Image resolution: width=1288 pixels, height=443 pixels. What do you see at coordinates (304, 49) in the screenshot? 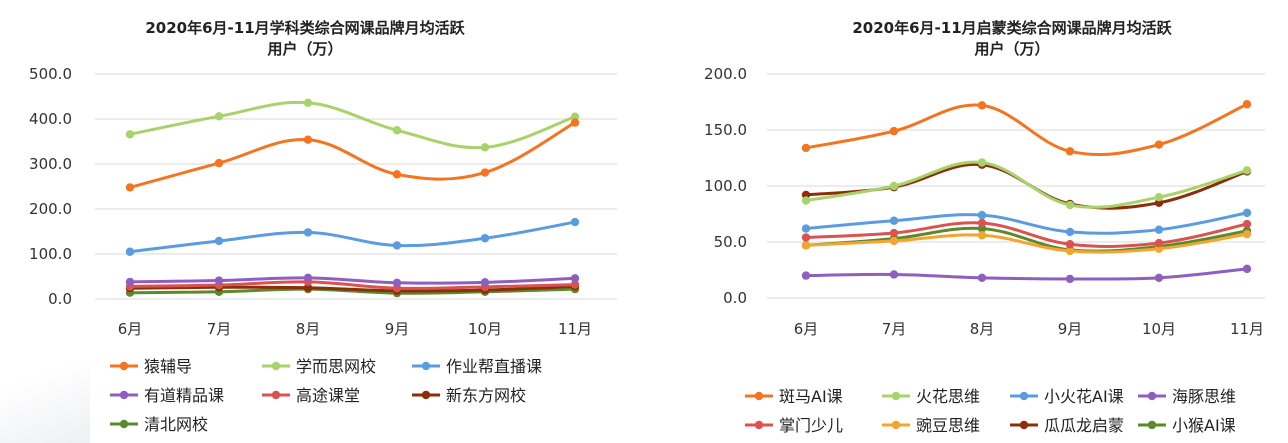
I see `chart-1-title-line-2: 用户（万）` at bounding box center [304, 49].